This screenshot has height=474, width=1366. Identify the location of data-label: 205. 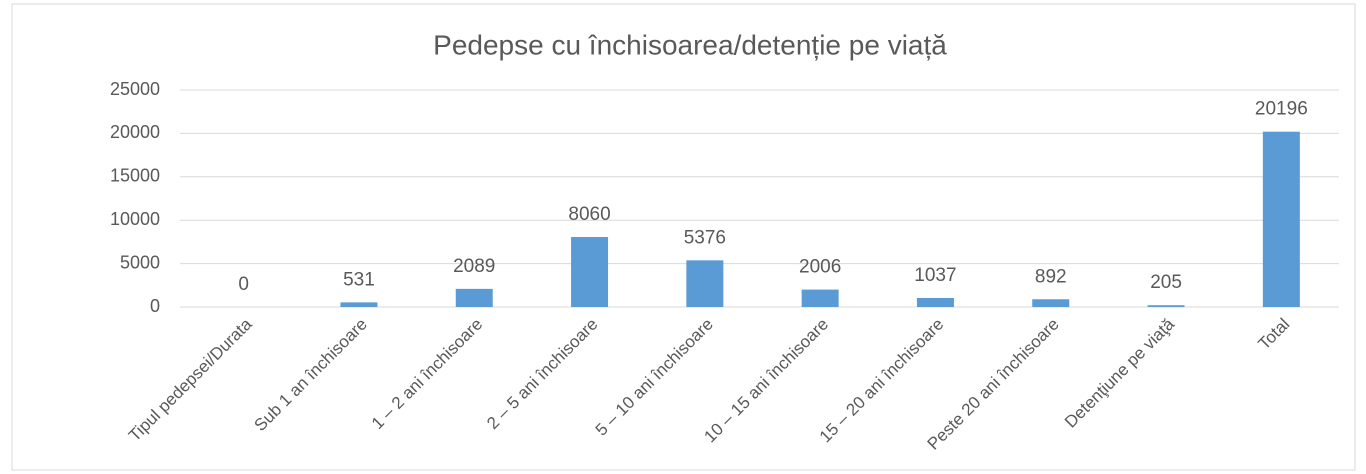
(1166, 282).